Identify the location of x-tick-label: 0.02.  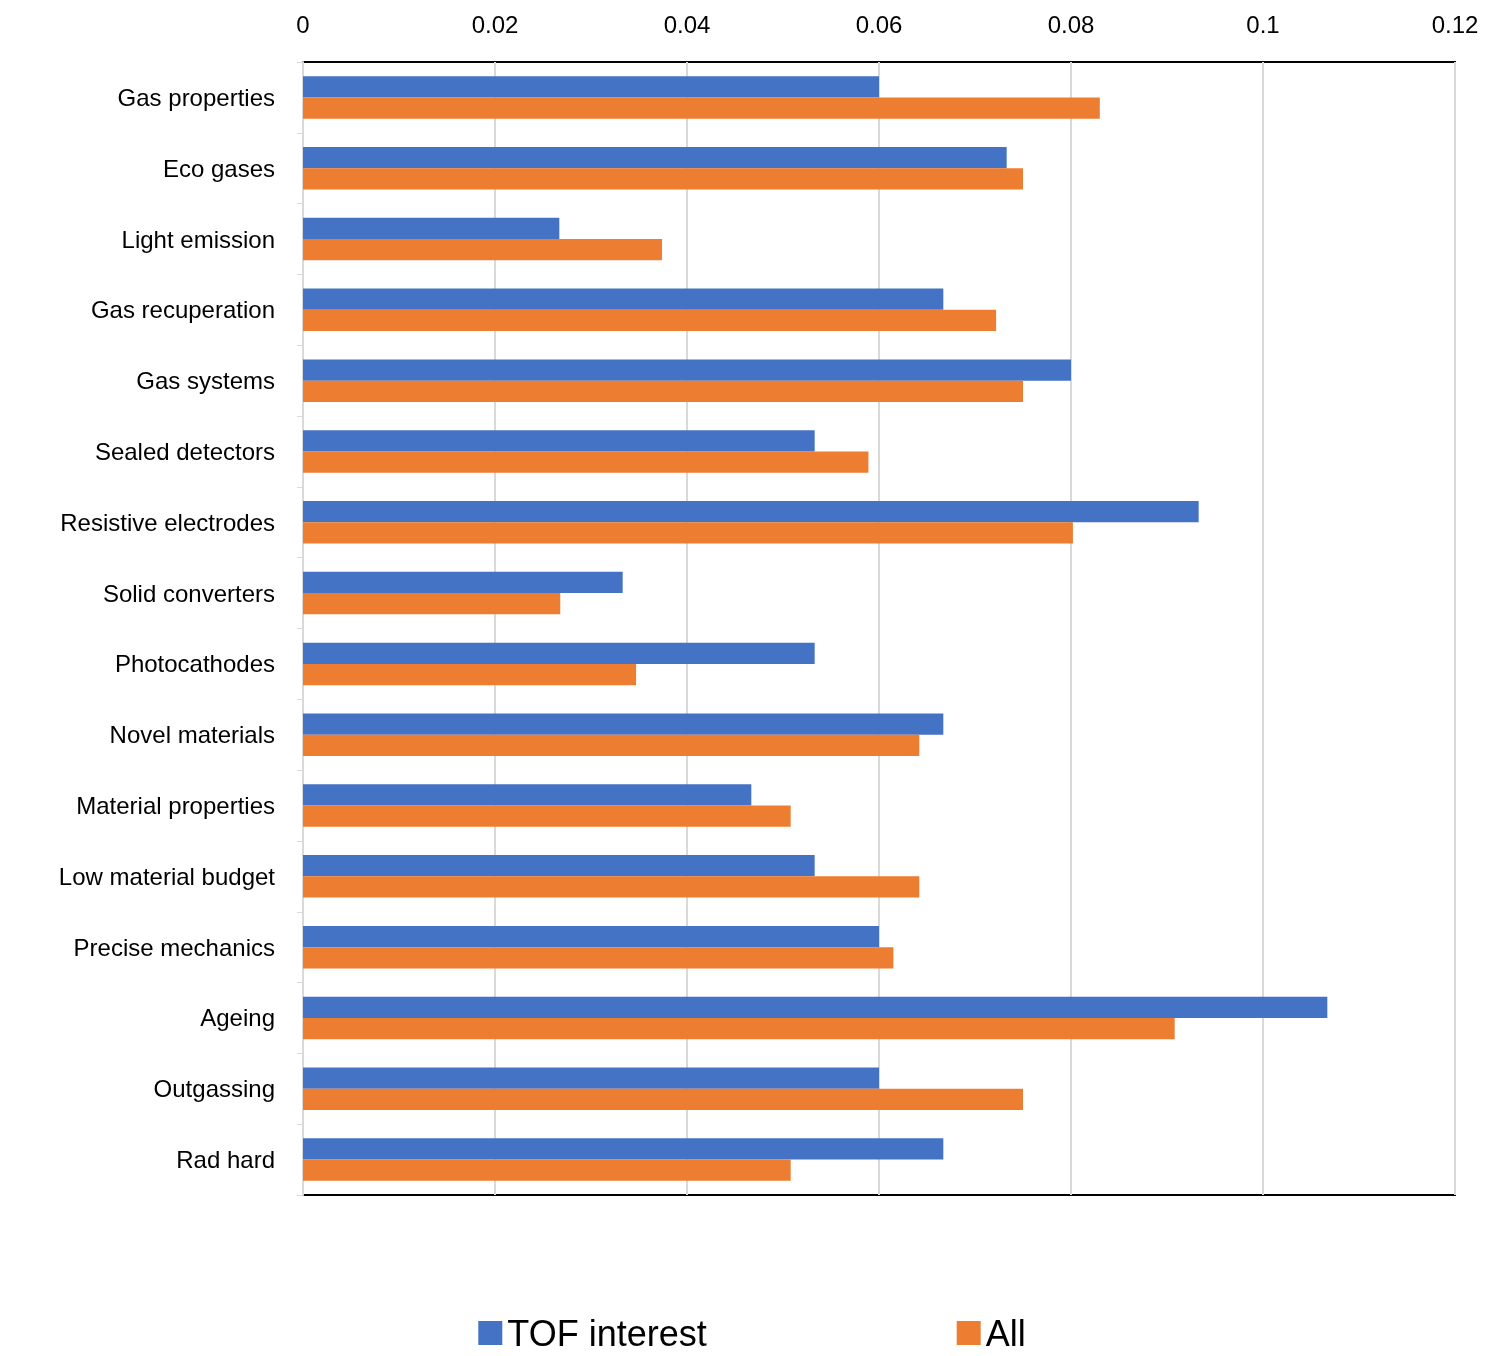
(495, 24).